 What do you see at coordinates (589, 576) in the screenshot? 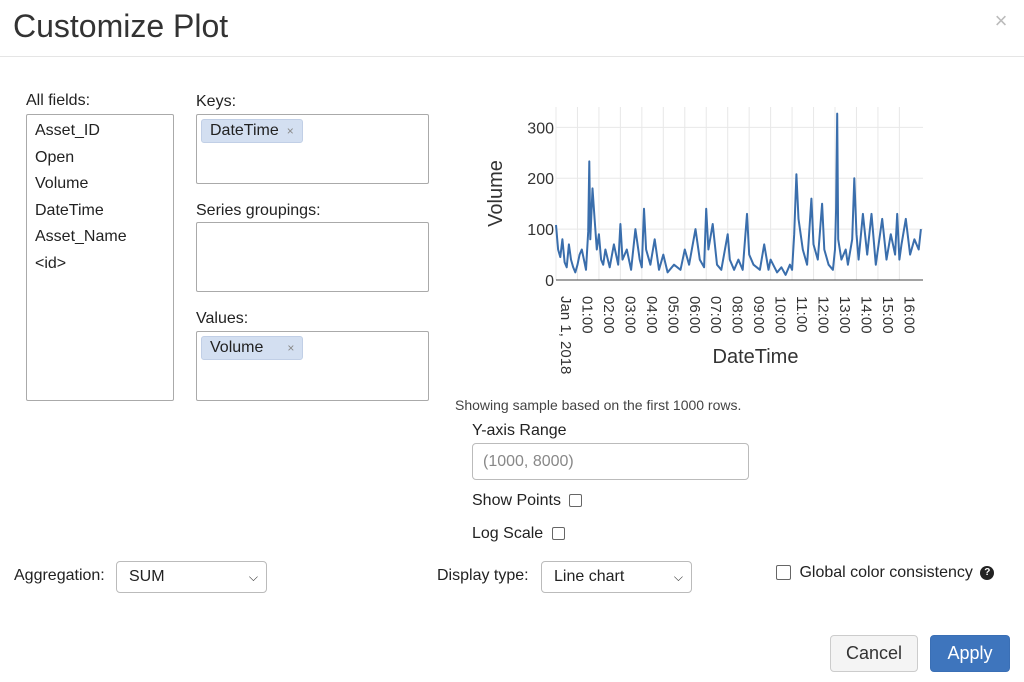
I see `display-type-selected: Line chart` at bounding box center [589, 576].